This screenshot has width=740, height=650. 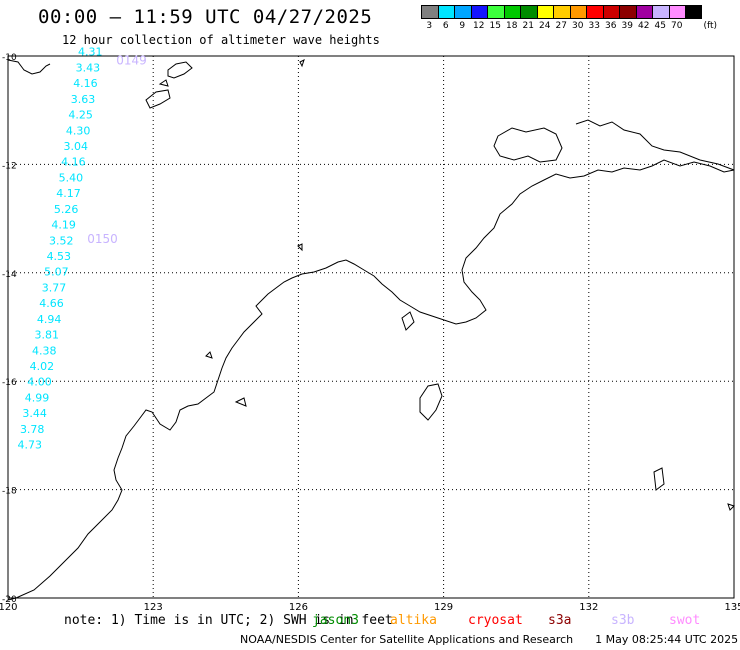 I want to click on track-time-label: 0150, so click(x=102, y=239).